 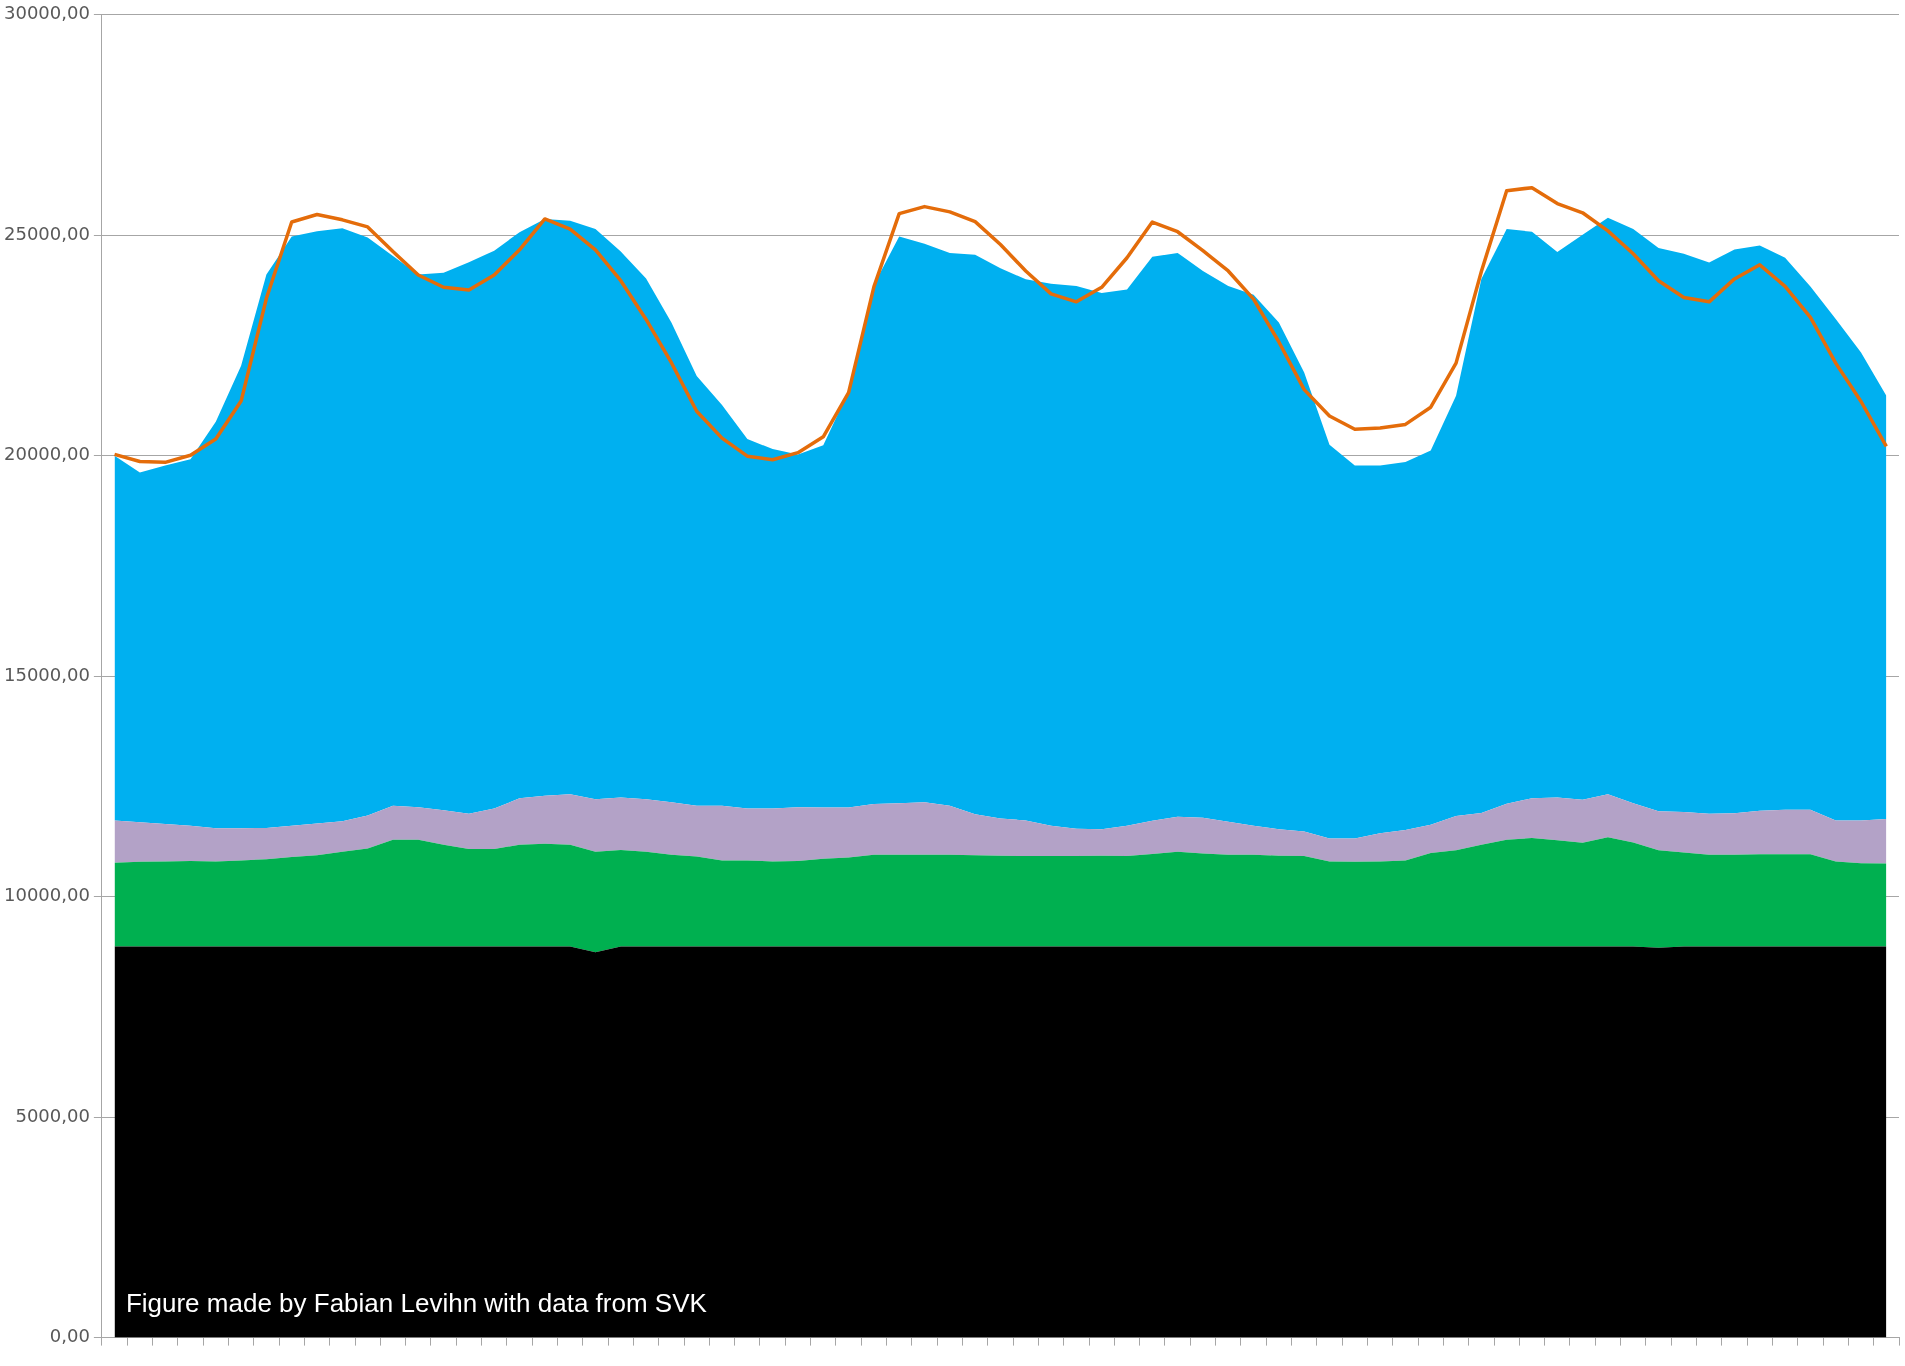 What do you see at coordinates (47, 895) in the screenshot?
I see `y-tick-label: 10000,00` at bounding box center [47, 895].